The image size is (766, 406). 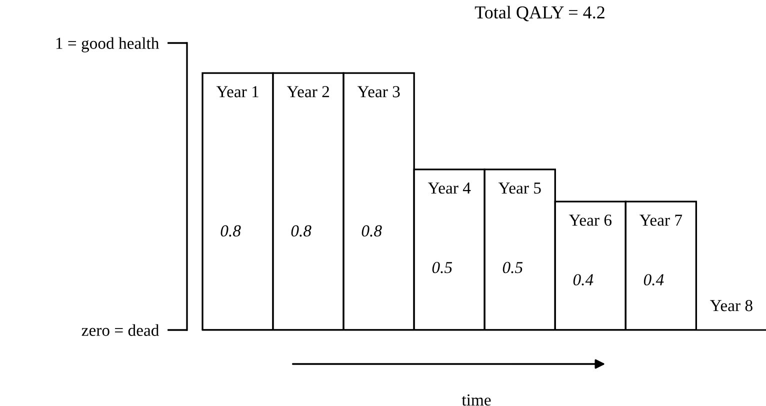 I want to click on text: 1 = good health, so click(x=108, y=44).